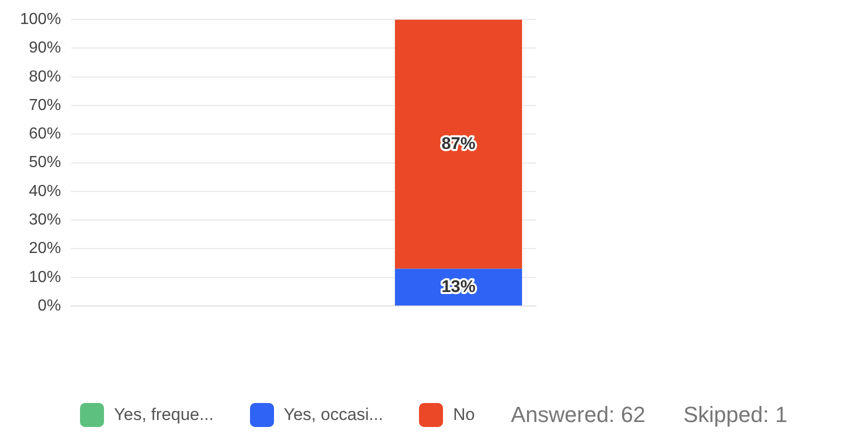 The width and height of the screenshot is (852, 436). What do you see at coordinates (735, 415) in the screenshot?
I see `text: Skipped: 1` at bounding box center [735, 415].